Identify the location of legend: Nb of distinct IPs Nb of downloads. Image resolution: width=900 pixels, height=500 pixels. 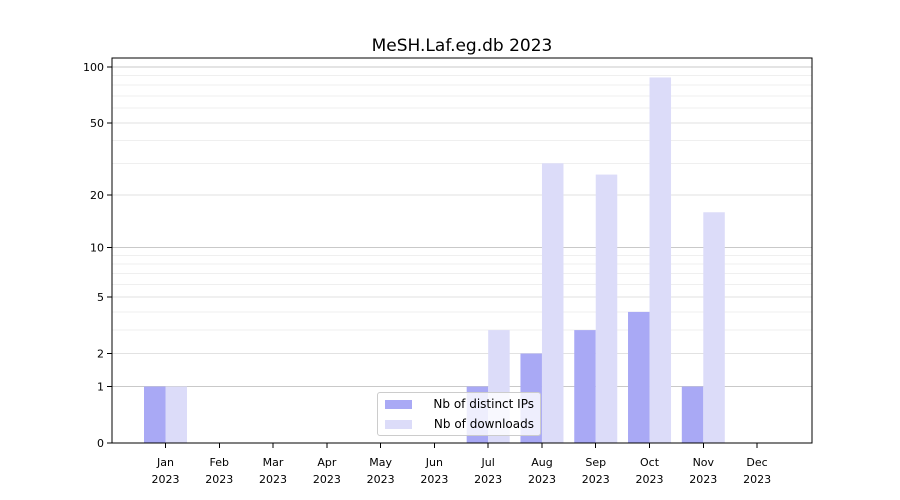
(459, 414).